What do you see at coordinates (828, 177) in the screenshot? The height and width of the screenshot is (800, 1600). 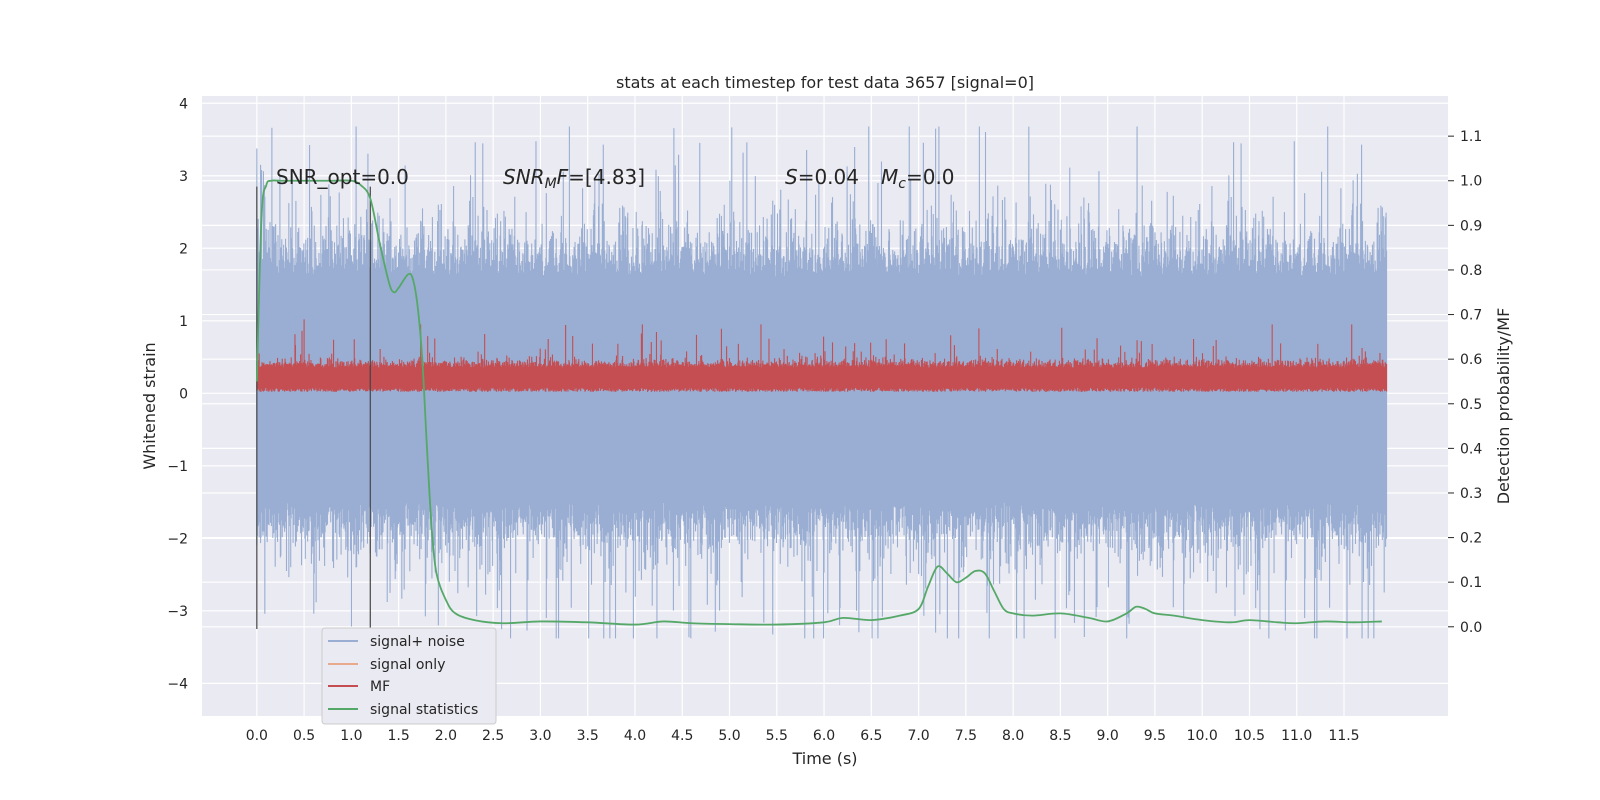 I see `s-value: =0.04` at bounding box center [828, 177].